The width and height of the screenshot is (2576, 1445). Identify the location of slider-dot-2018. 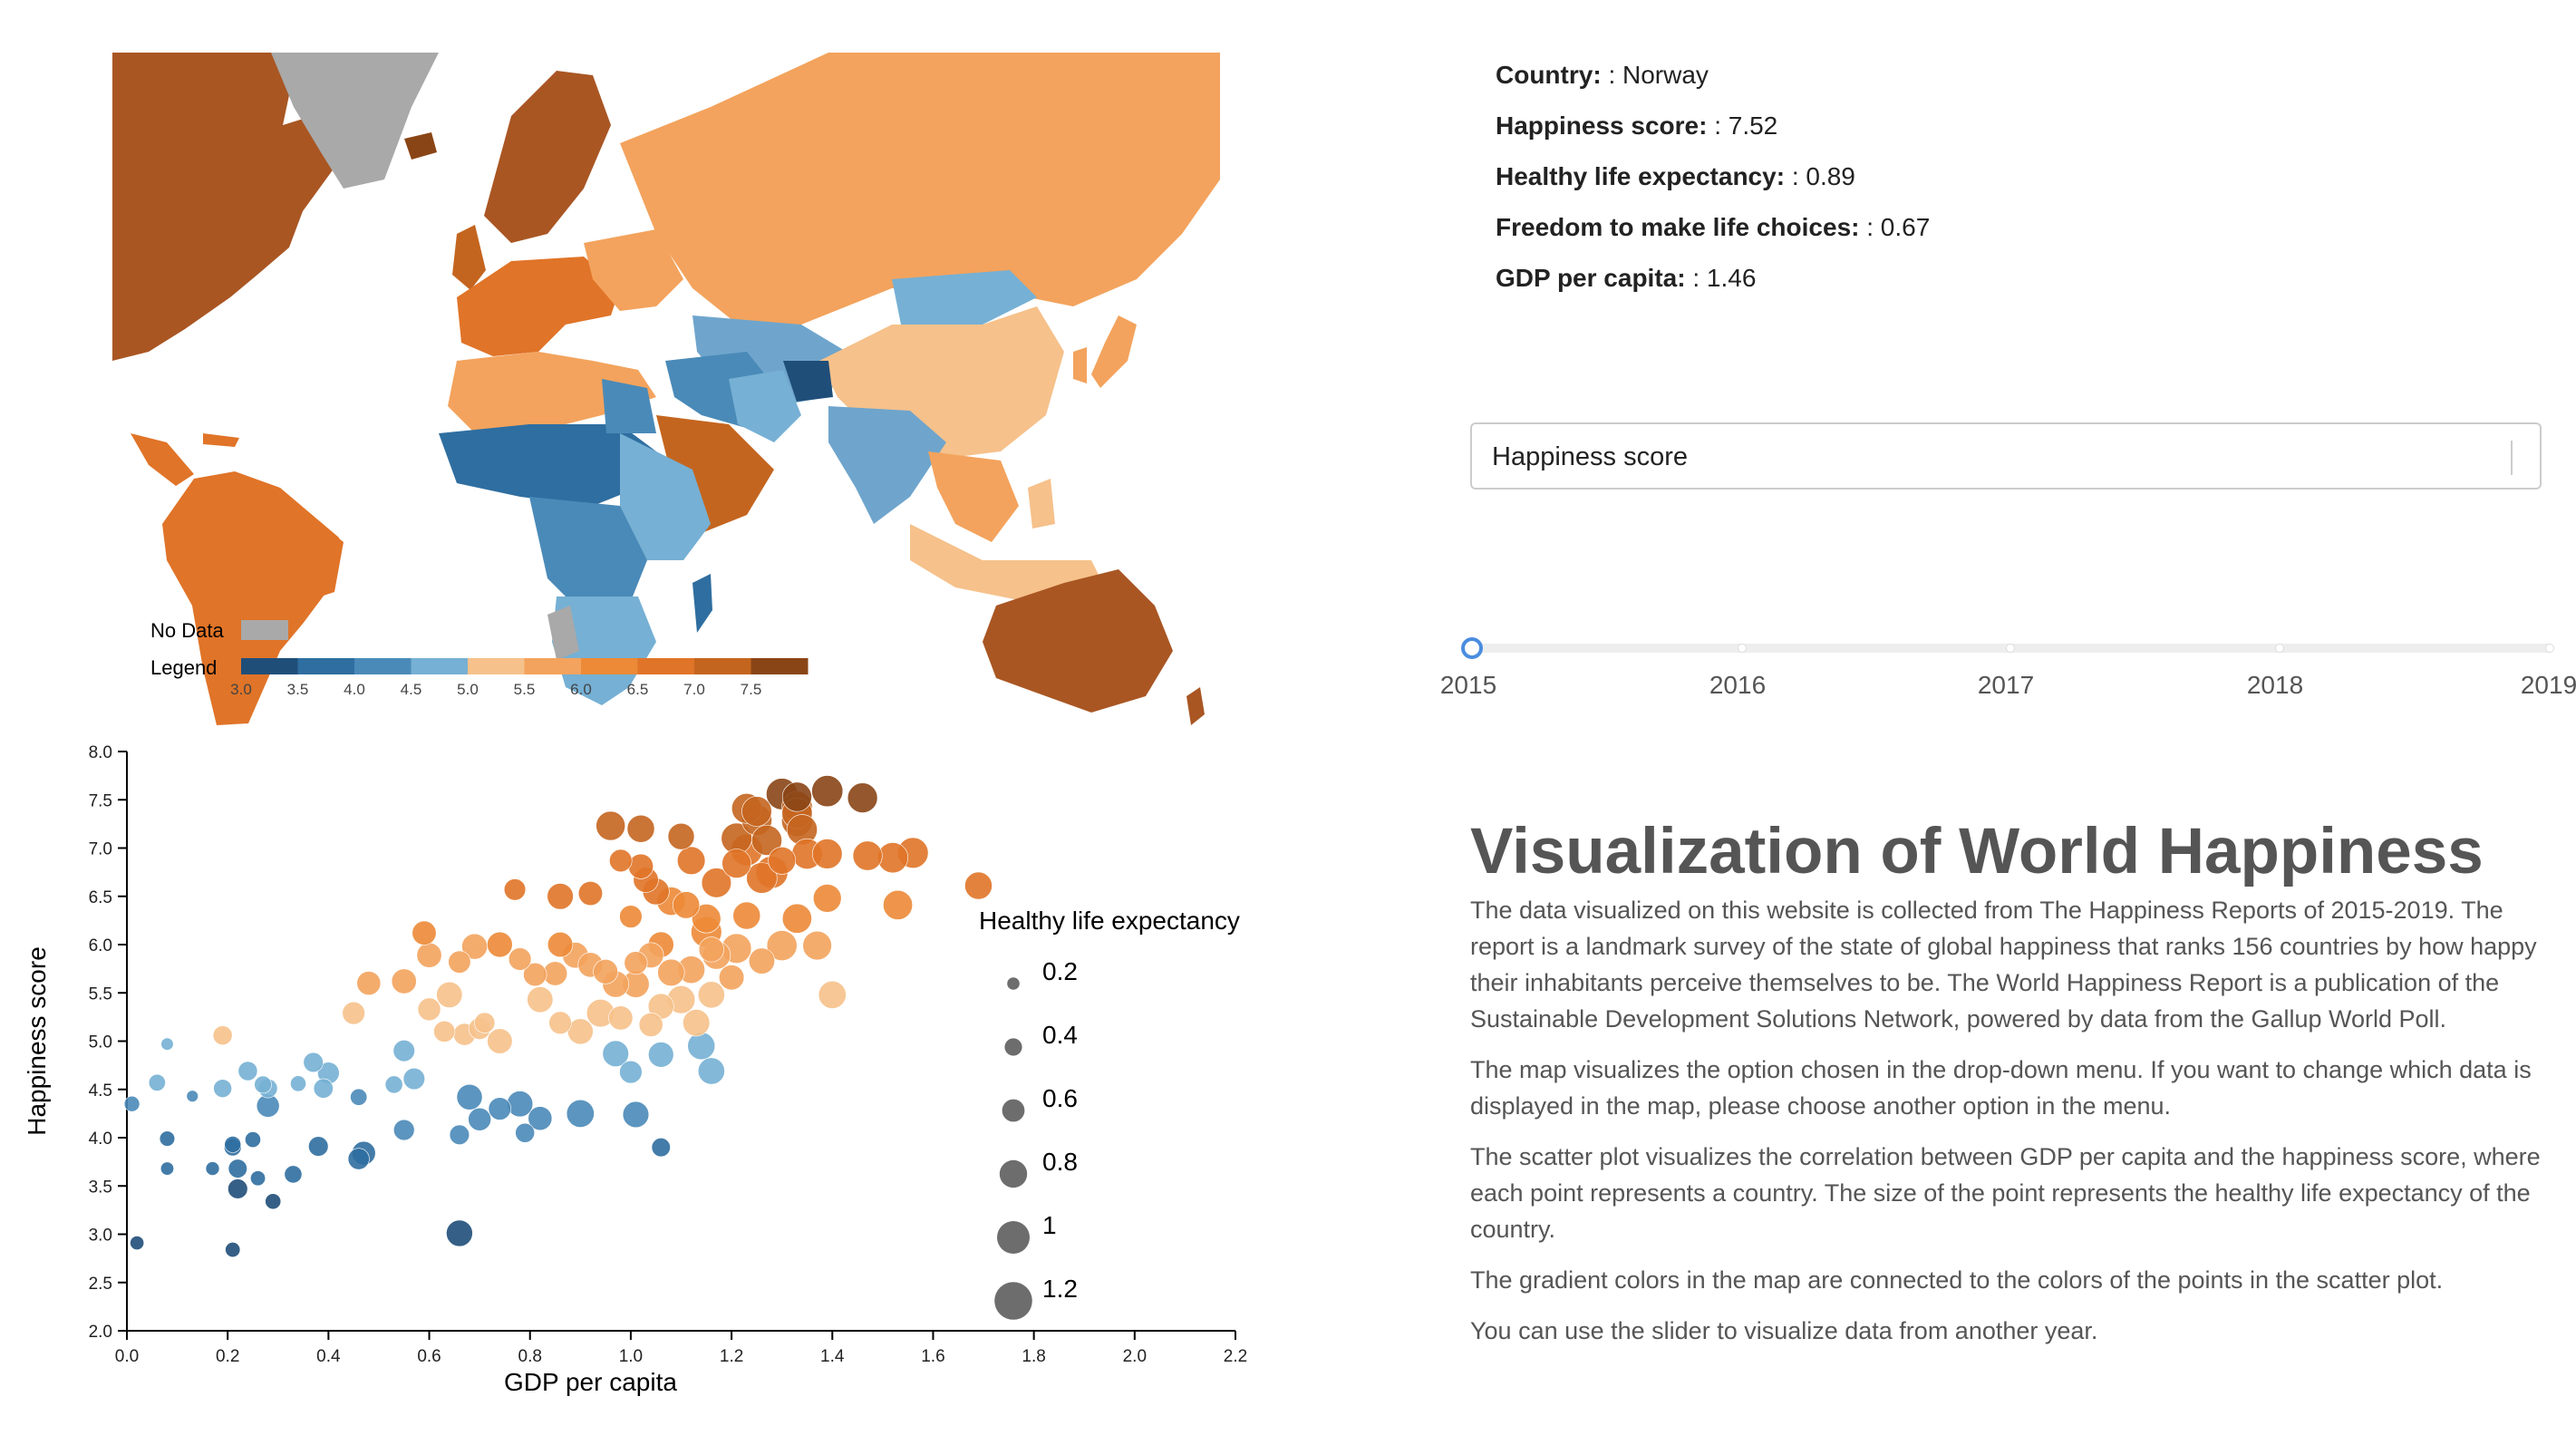
(2279, 649).